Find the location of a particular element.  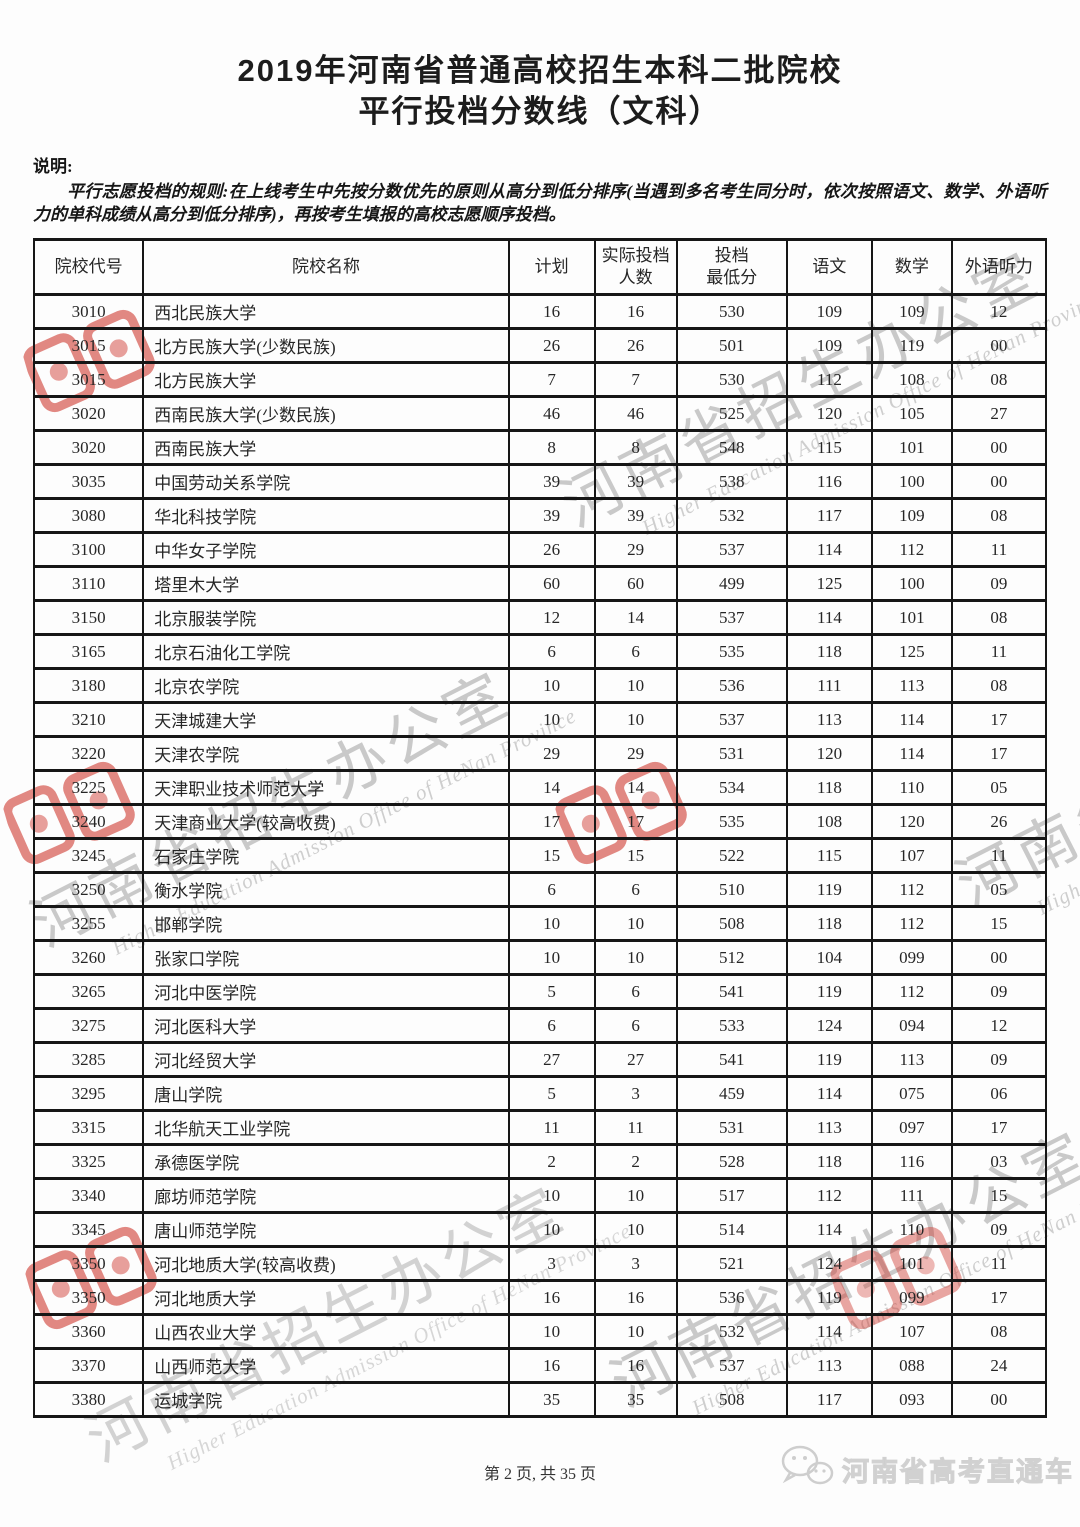

value-cell: 3150 is located at coordinates (88, 617).